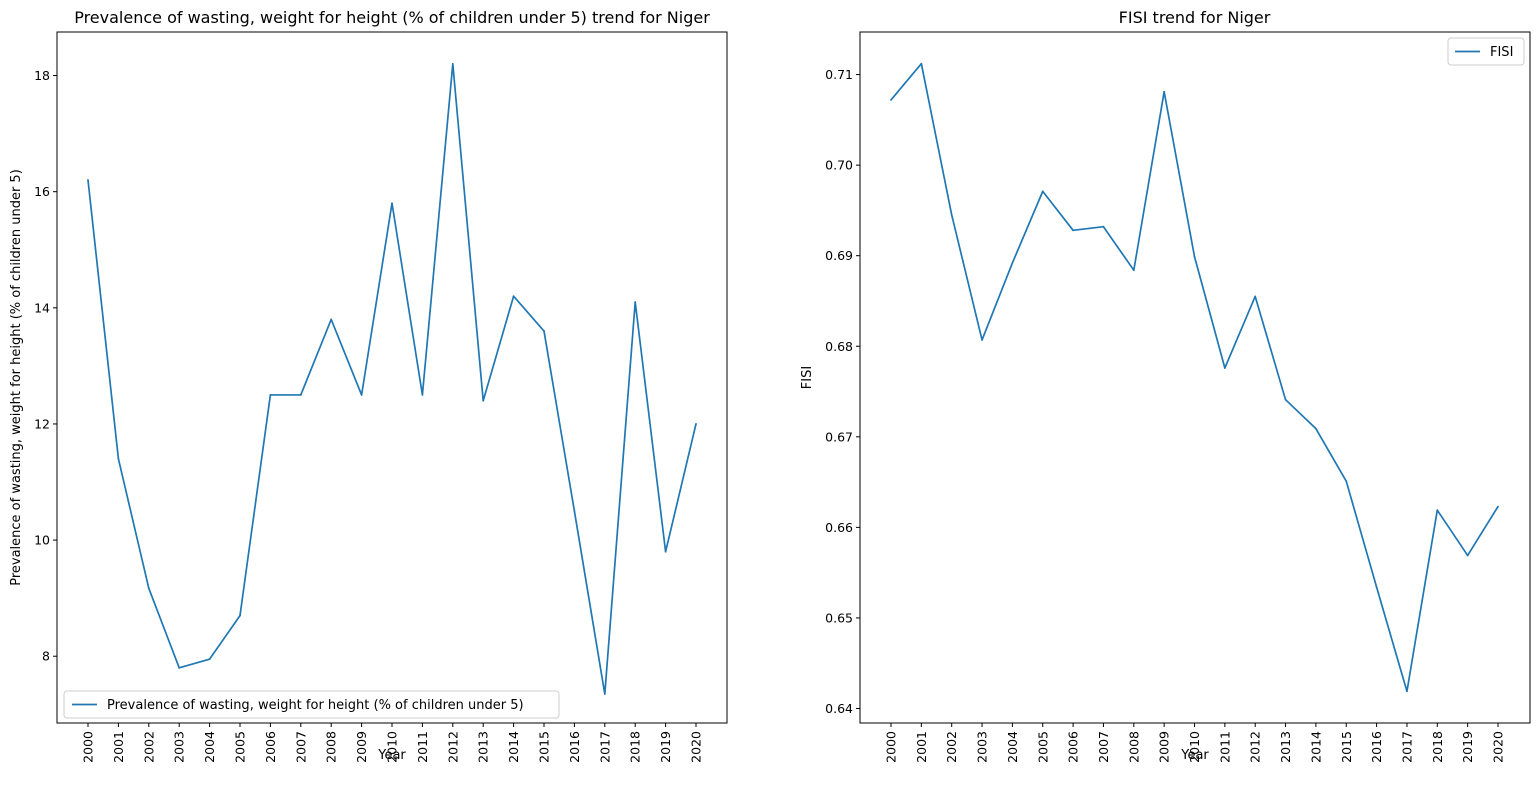 Image resolution: width=1539 pixels, height=799 pixels. Describe the element at coordinates (635, 747) in the screenshot. I see `wasting-x-tick-label-2018: 2018` at that location.